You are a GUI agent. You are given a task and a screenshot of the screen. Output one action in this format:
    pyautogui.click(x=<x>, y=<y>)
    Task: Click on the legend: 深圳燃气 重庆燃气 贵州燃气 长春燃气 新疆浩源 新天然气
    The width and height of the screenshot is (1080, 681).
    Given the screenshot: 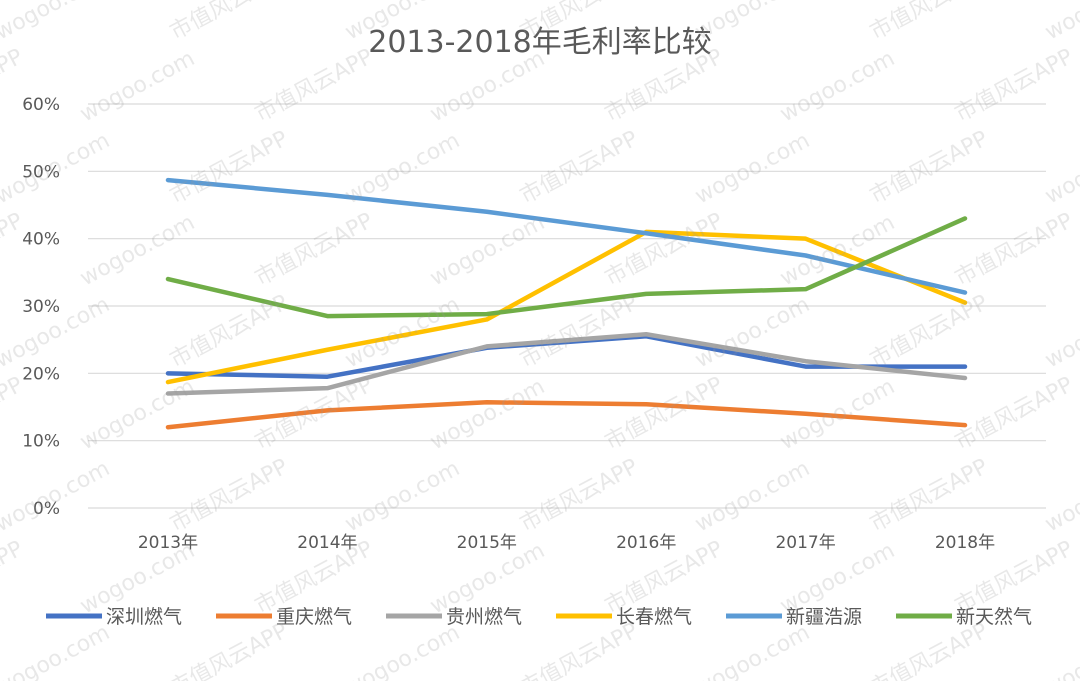 What is the action you would take?
    pyautogui.click(x=539, y=617)
    